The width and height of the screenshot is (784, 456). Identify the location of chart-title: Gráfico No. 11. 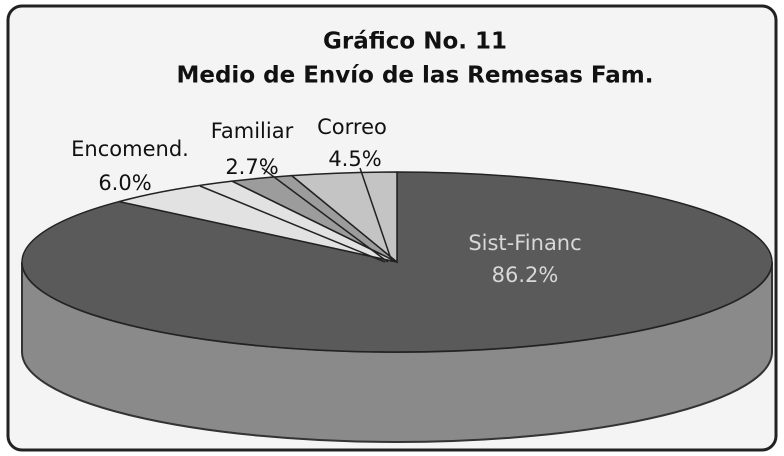
(415, 42).